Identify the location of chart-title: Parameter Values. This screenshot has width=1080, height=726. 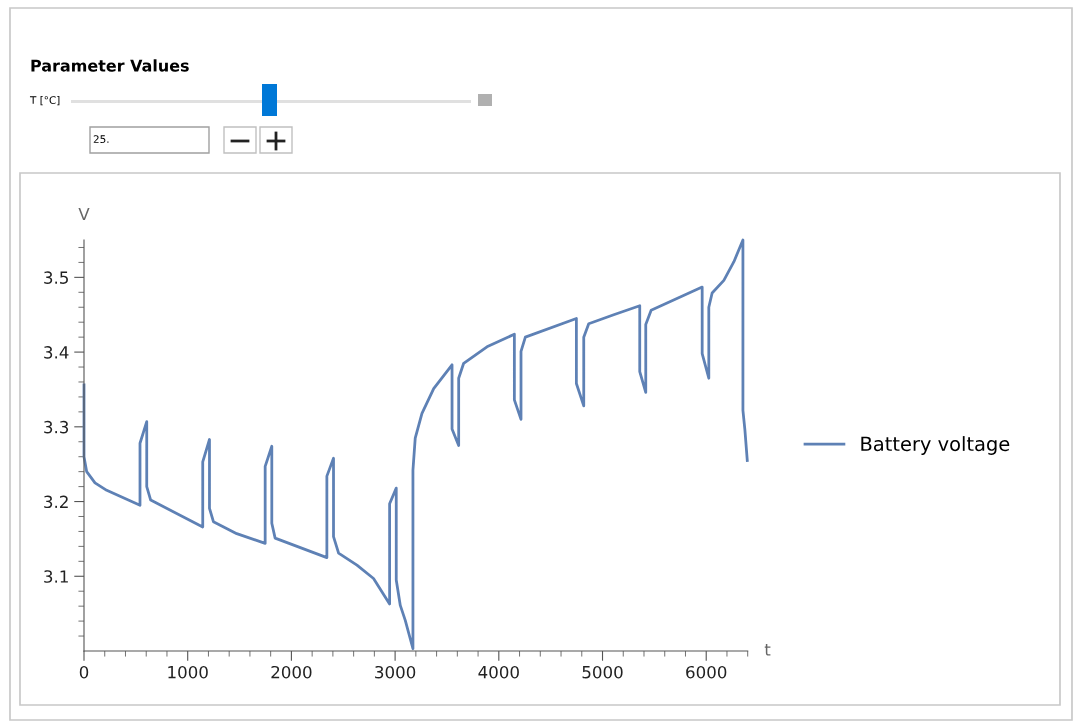
(110, 65).